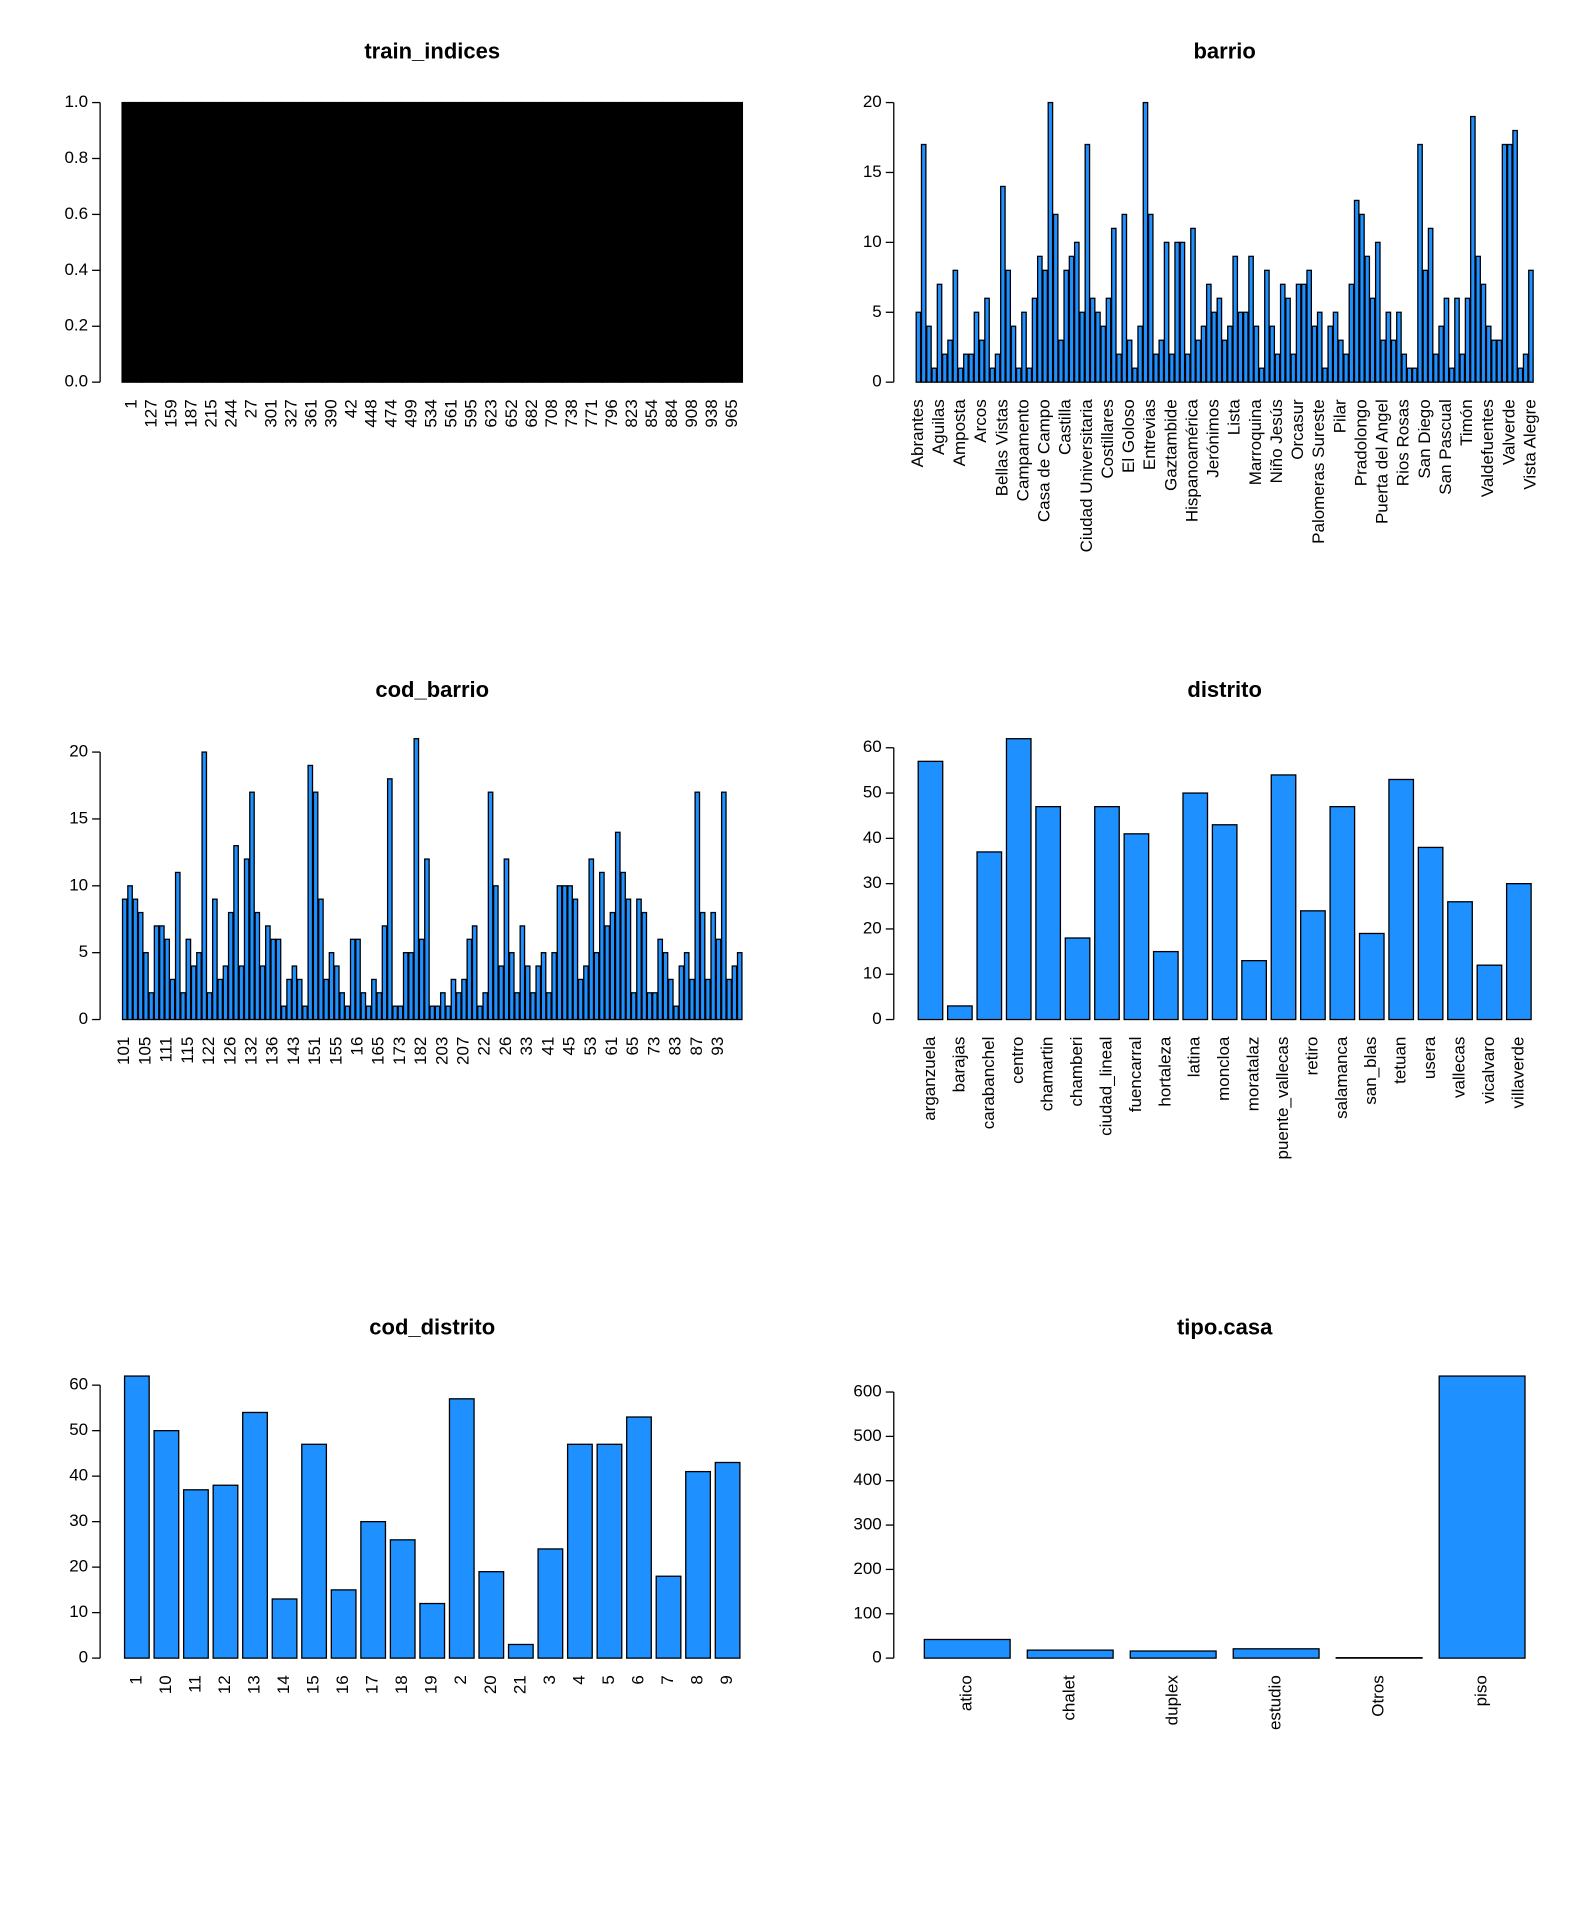  I want to click on x-tick-label: vicalvaro, so click(1488, 1070).